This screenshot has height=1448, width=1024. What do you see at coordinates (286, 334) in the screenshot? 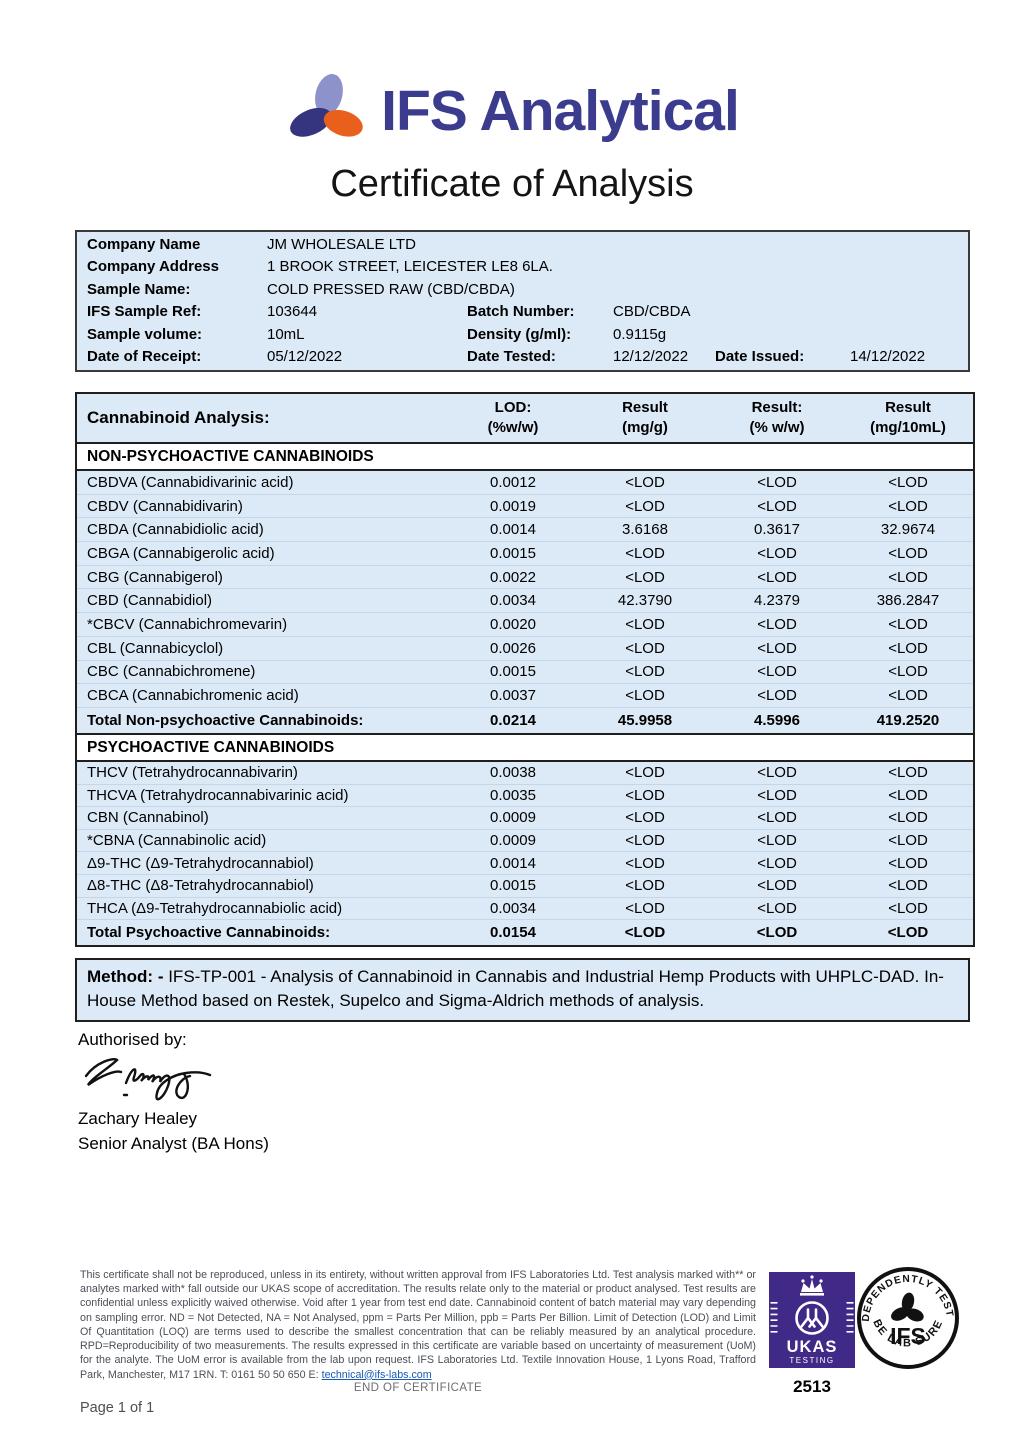
I see `sample-volume-value: 10mL` at bounding box center [286, 334].